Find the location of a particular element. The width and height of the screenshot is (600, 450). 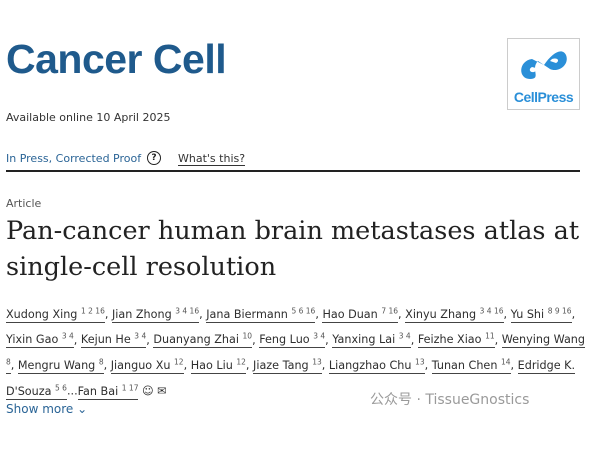

author-name: Duanyang Zhai is located at coordinates (196, 340).